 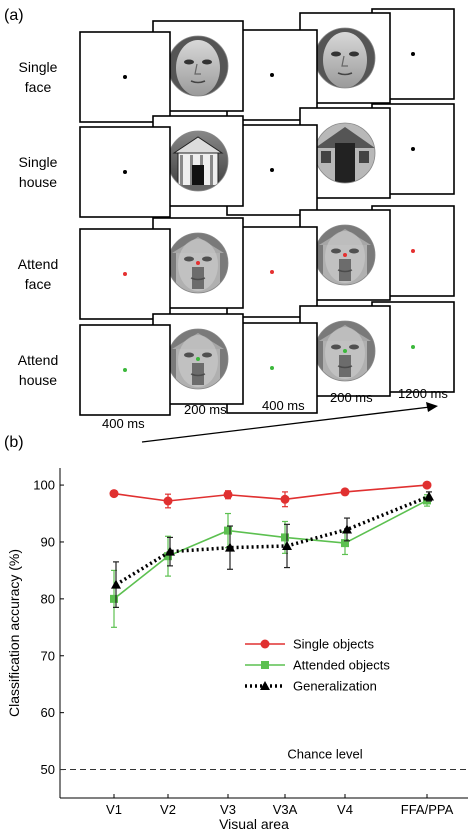 What do you see at coordinates (285, 809) in the screenshot?
I see `x-tick-label: V3A` at bounding box center [285, 809].